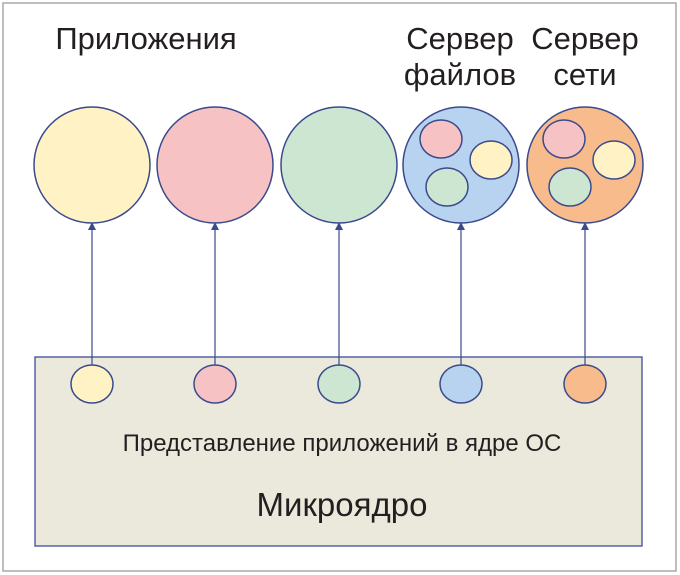 This screenshot has height=575, width=680. I want to click on kernel-representation-label: Представление приложений в ядре ОС, so click(342, 443).